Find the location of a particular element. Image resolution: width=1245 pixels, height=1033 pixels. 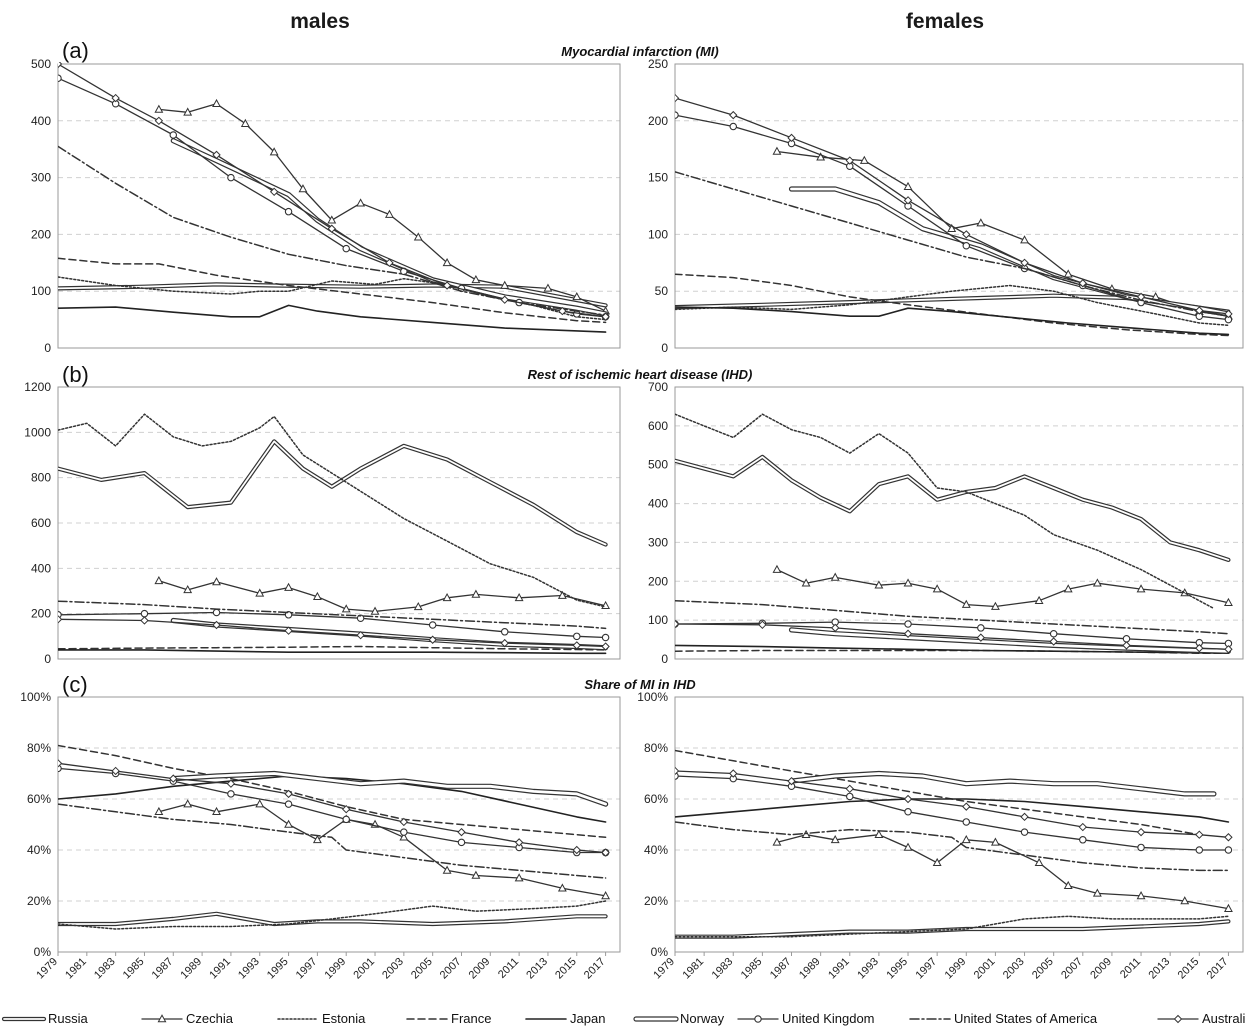

legend-label: United States of America is located at coordinates (1026, 1018).